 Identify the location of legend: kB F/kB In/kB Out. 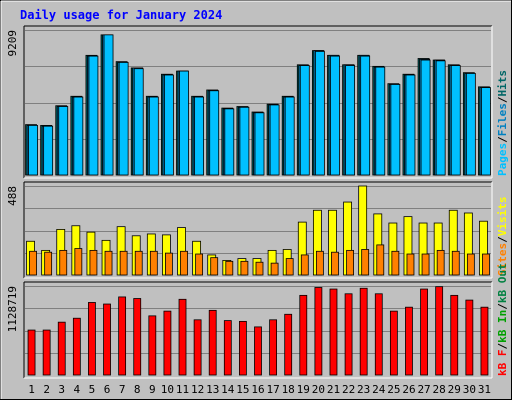
(502, 319).